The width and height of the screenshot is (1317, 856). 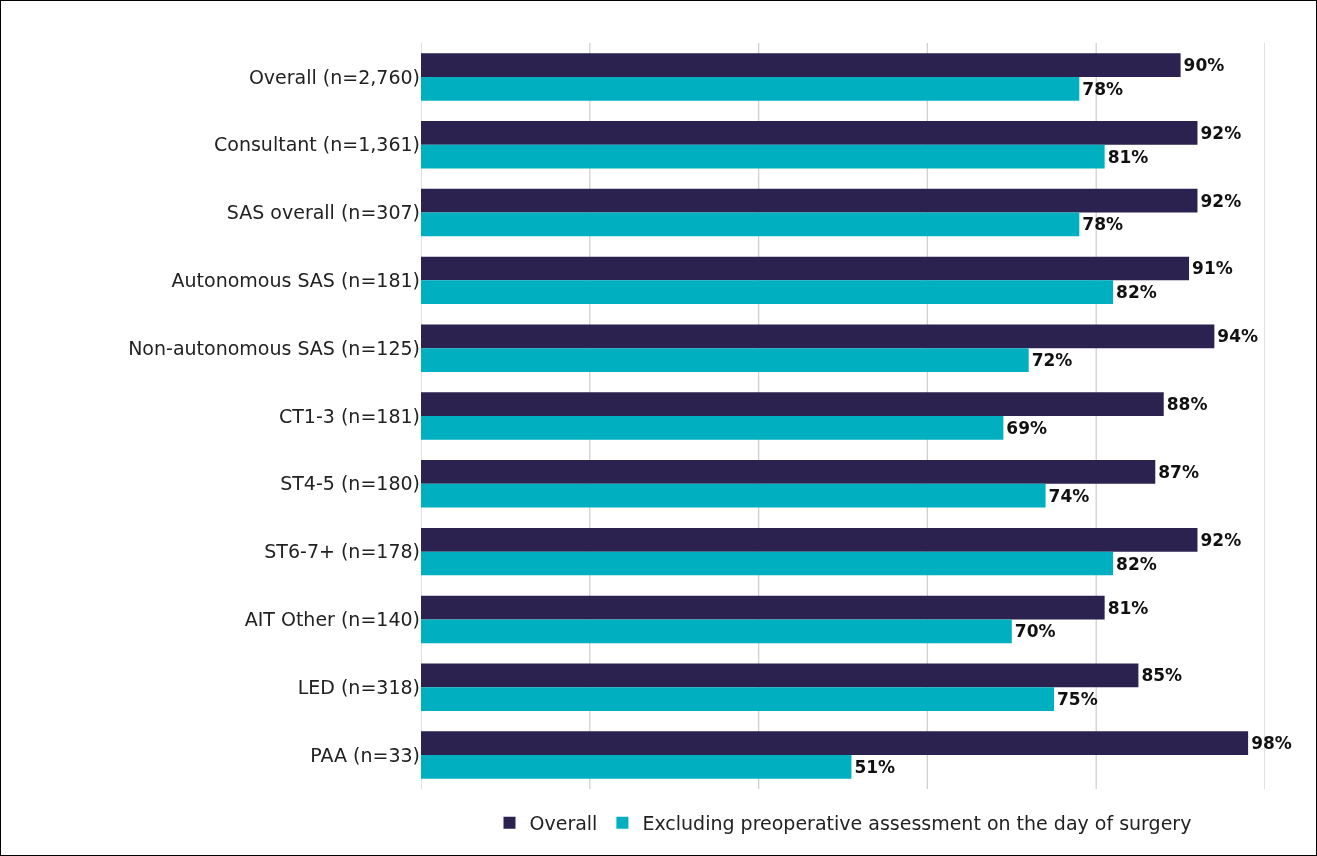 I want to click on y-tick-label: Autonomous SAS (n=181), so click(x=295, y=280).